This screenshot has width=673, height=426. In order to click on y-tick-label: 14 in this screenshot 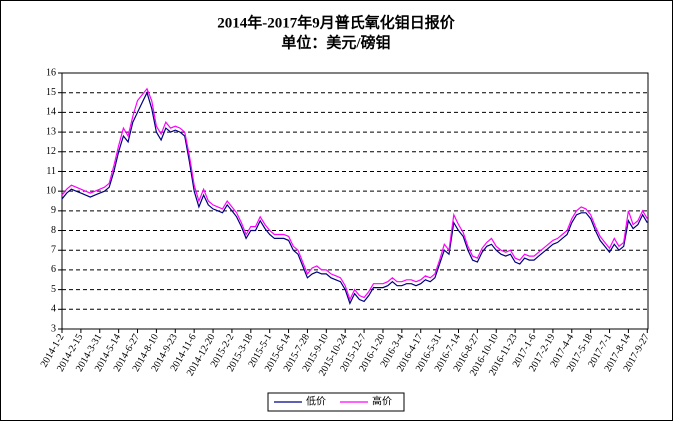, I will do `click(51, 112)`.